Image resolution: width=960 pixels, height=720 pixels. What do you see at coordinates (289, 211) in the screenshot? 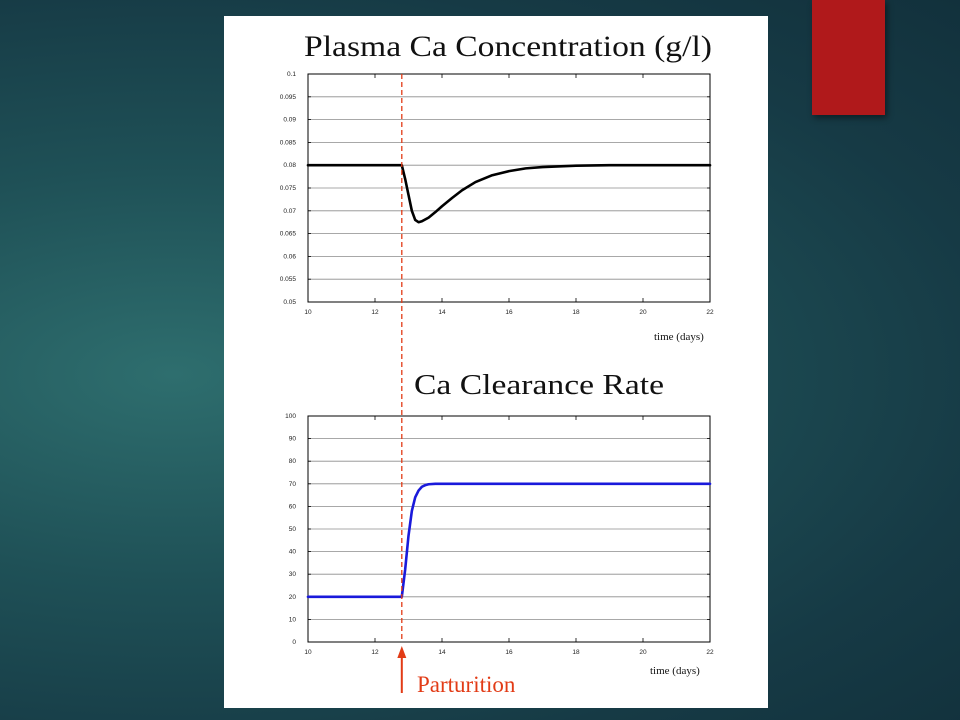
I see `plasma-y-tick-label: 0.07` at bounding box center [289, 211].